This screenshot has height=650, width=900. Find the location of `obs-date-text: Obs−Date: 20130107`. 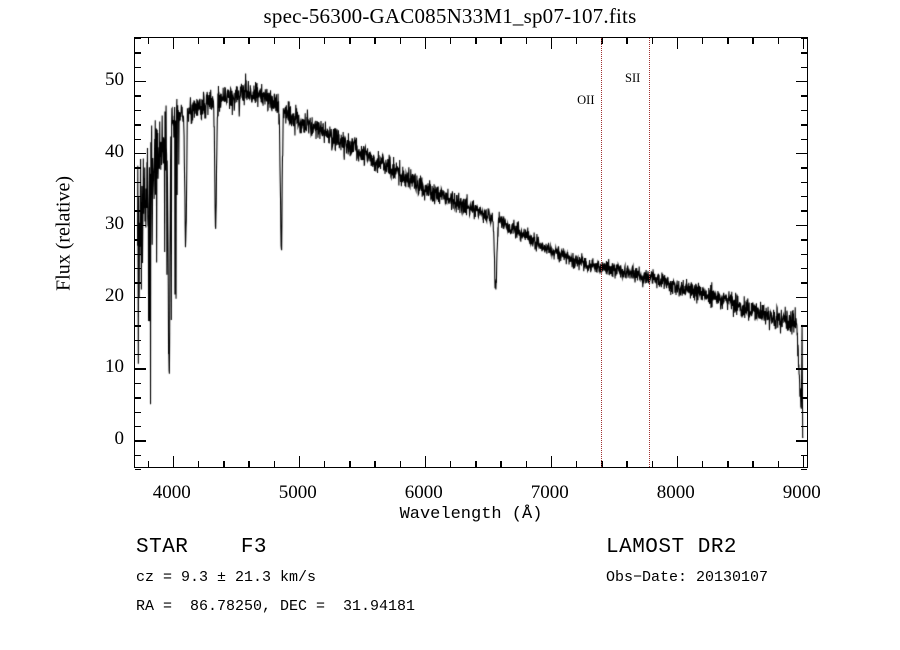

obs-date-text: Obs−Date: 20130107 is located at coordinates (687, 577).